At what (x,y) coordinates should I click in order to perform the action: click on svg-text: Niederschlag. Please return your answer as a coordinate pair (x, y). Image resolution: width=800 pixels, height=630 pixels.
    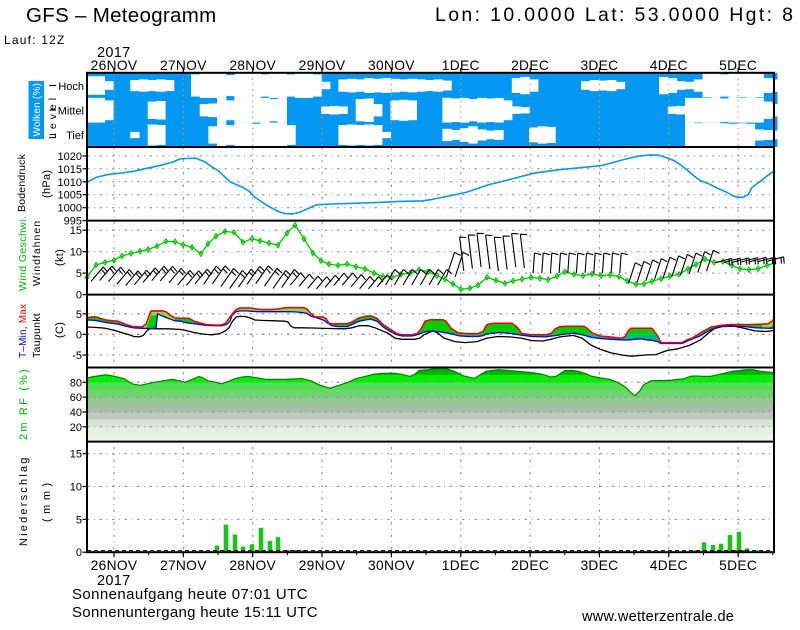
    Looking at the image, I should click on (24, 500).